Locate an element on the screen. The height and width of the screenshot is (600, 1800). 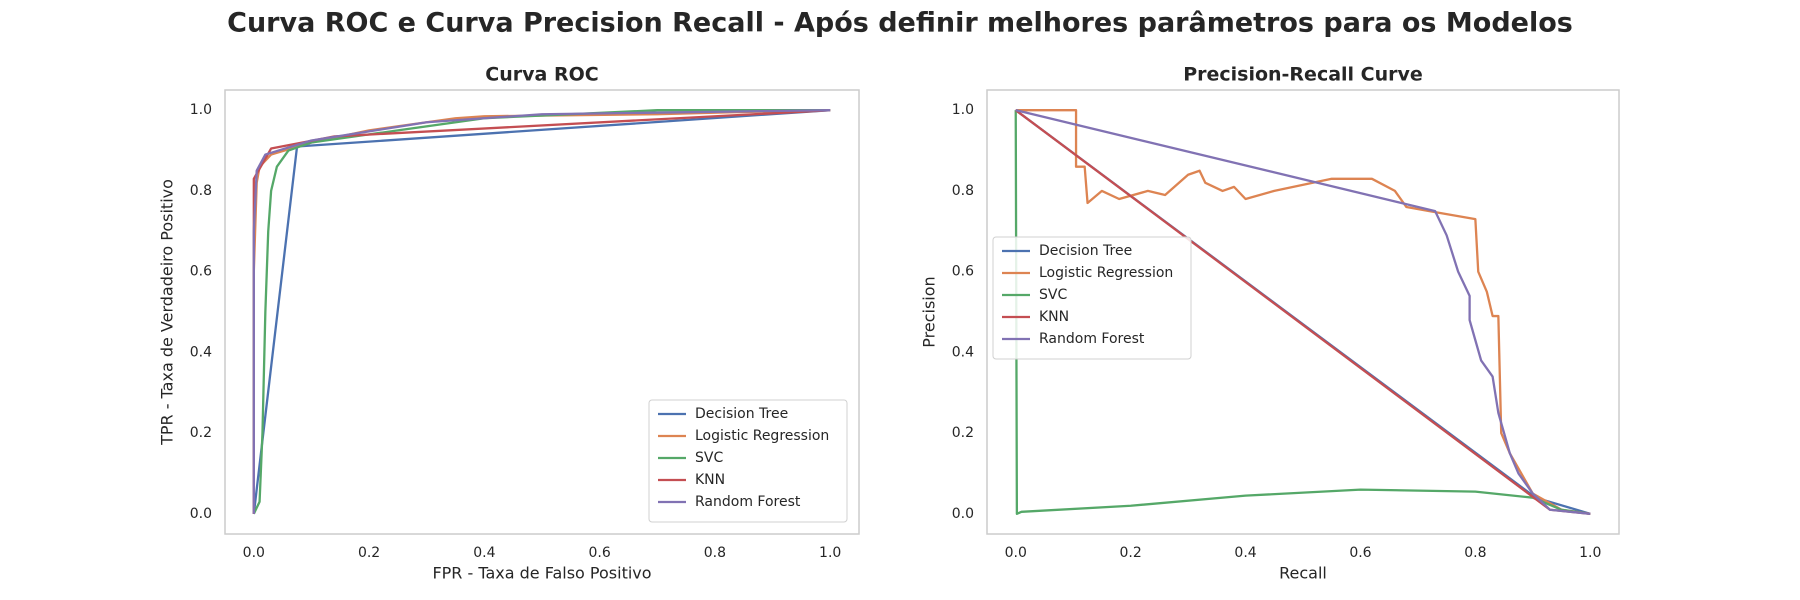
y-axis-label: TPR - Taxa de Verdadeiro Positivo is located at coordinates (167, 312).